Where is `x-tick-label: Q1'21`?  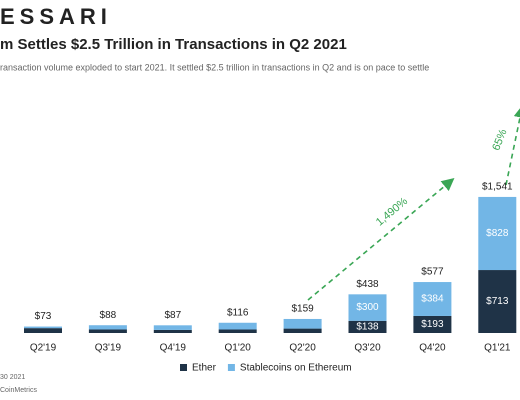 x-tick-label: Q1'21 is located at coordinates (497, 348).